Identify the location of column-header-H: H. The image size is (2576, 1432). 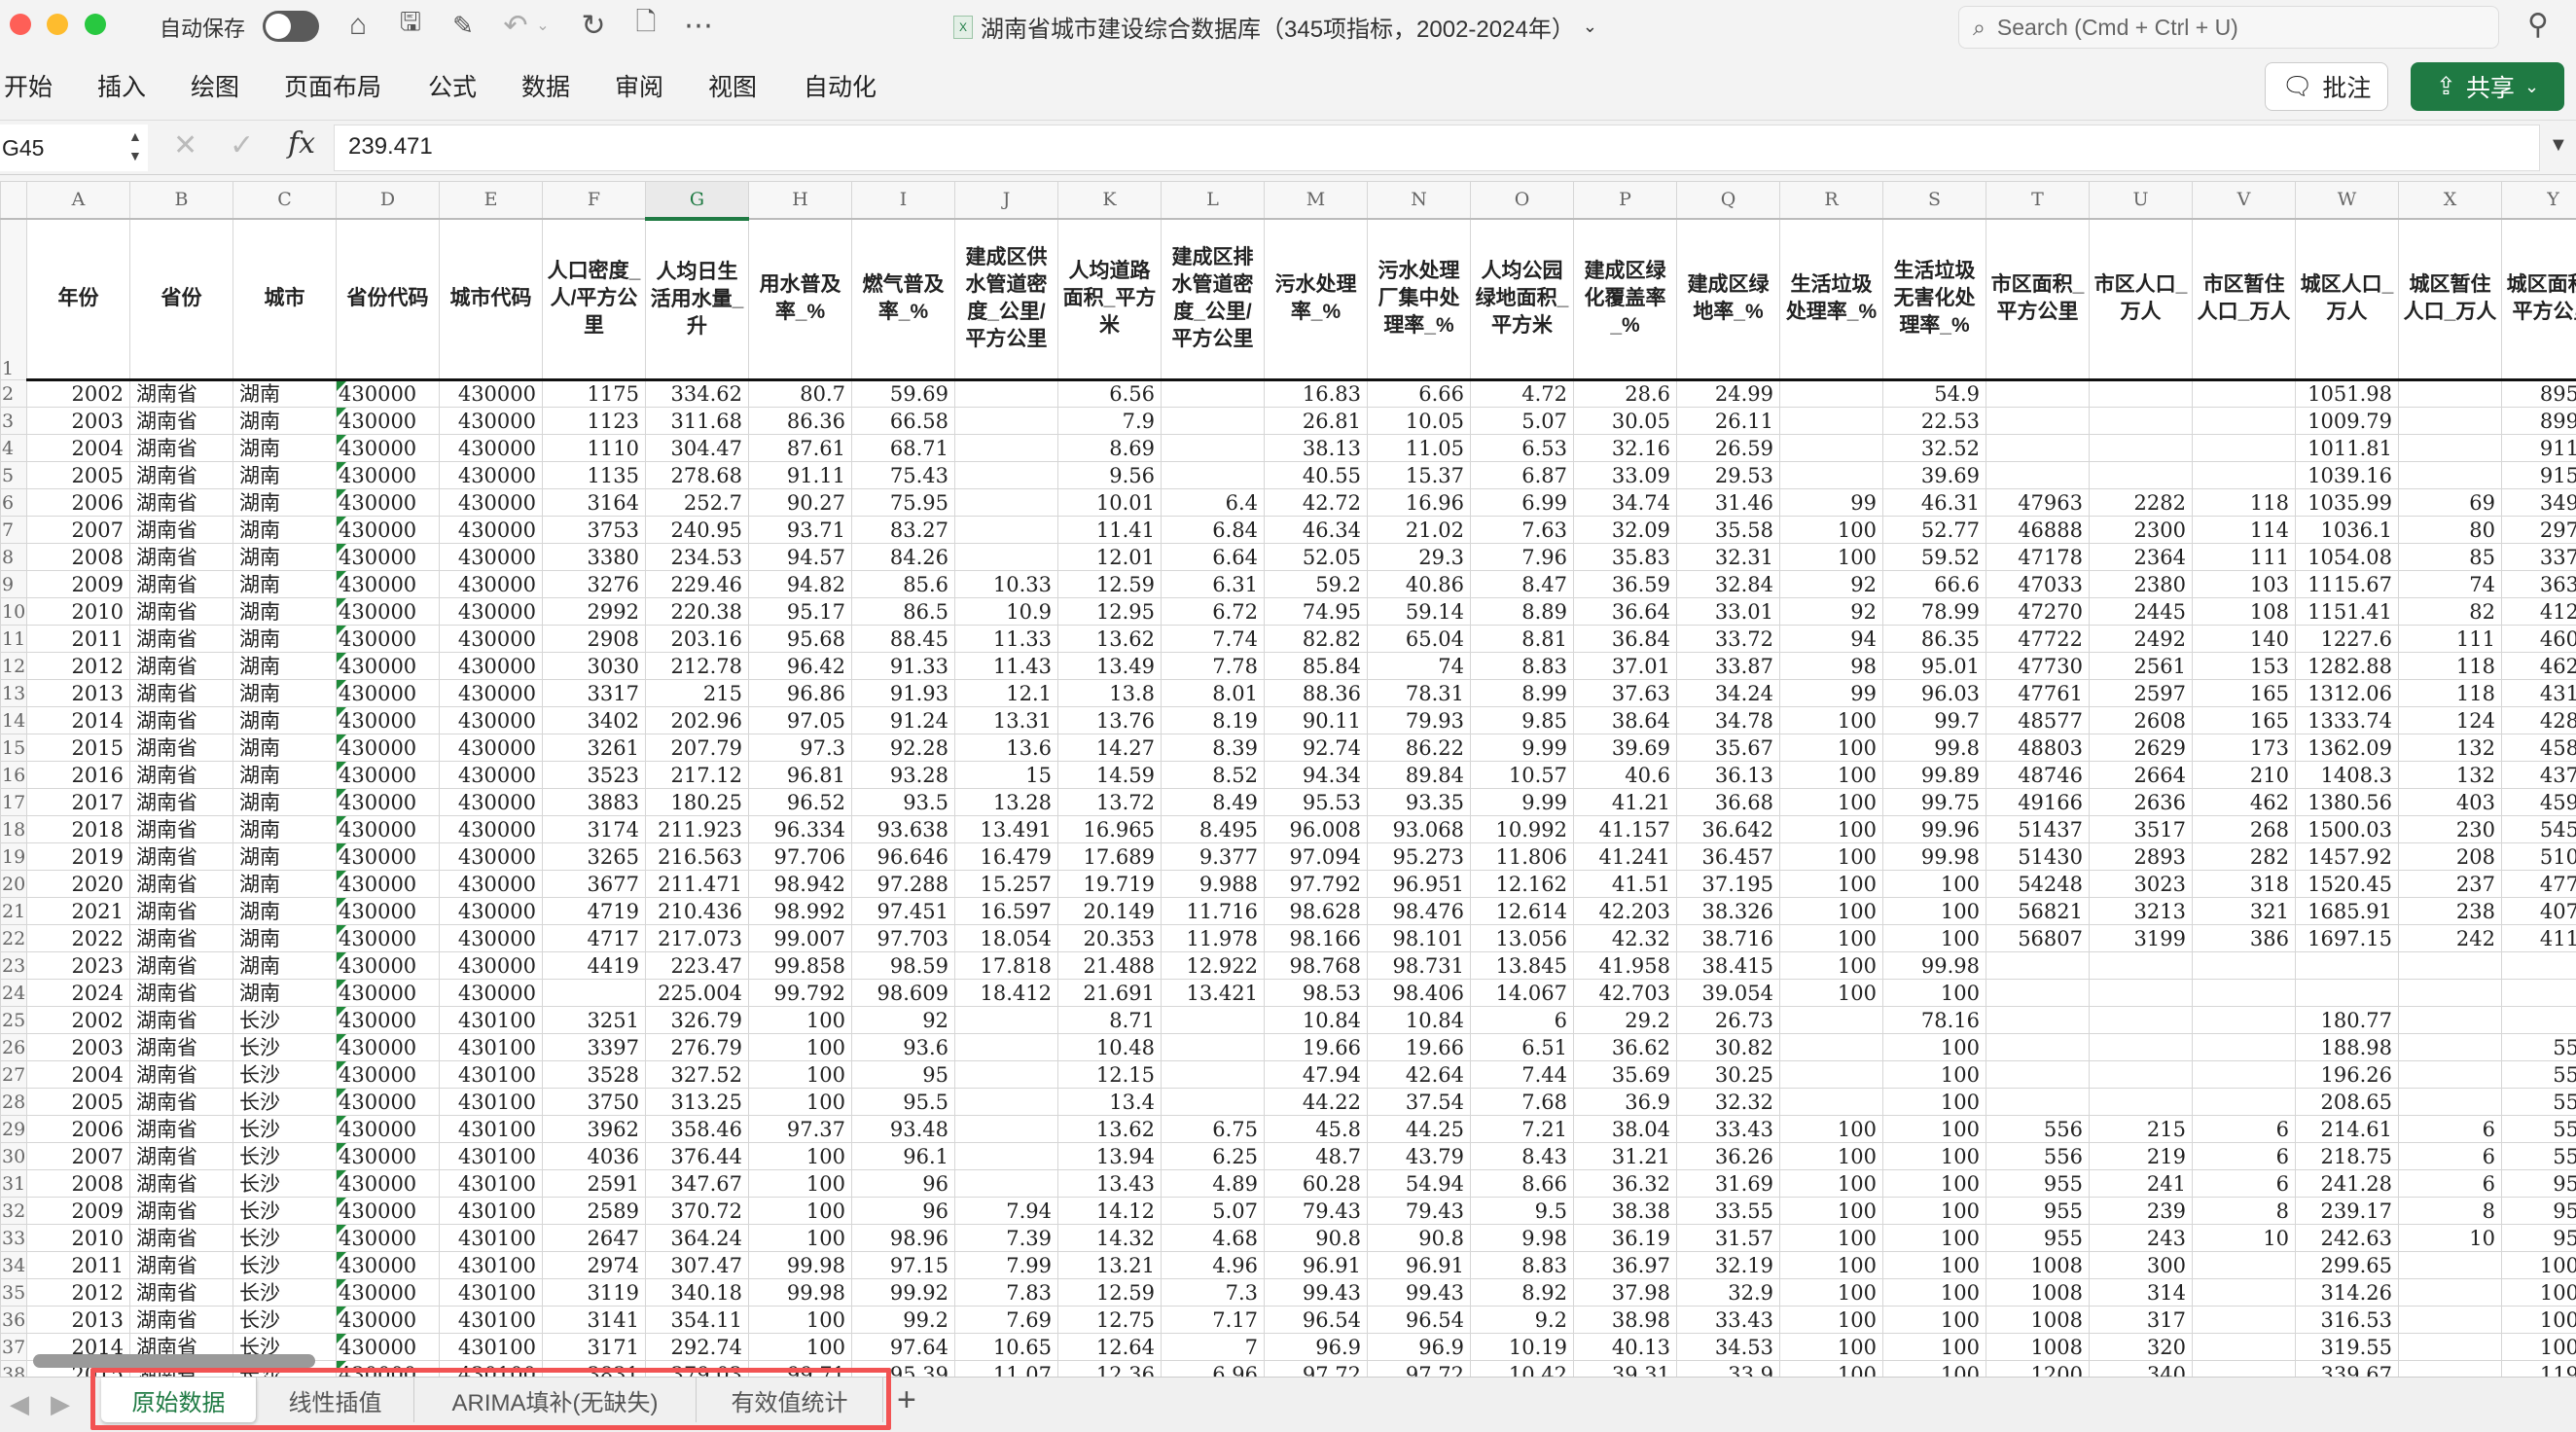
(800, 200).